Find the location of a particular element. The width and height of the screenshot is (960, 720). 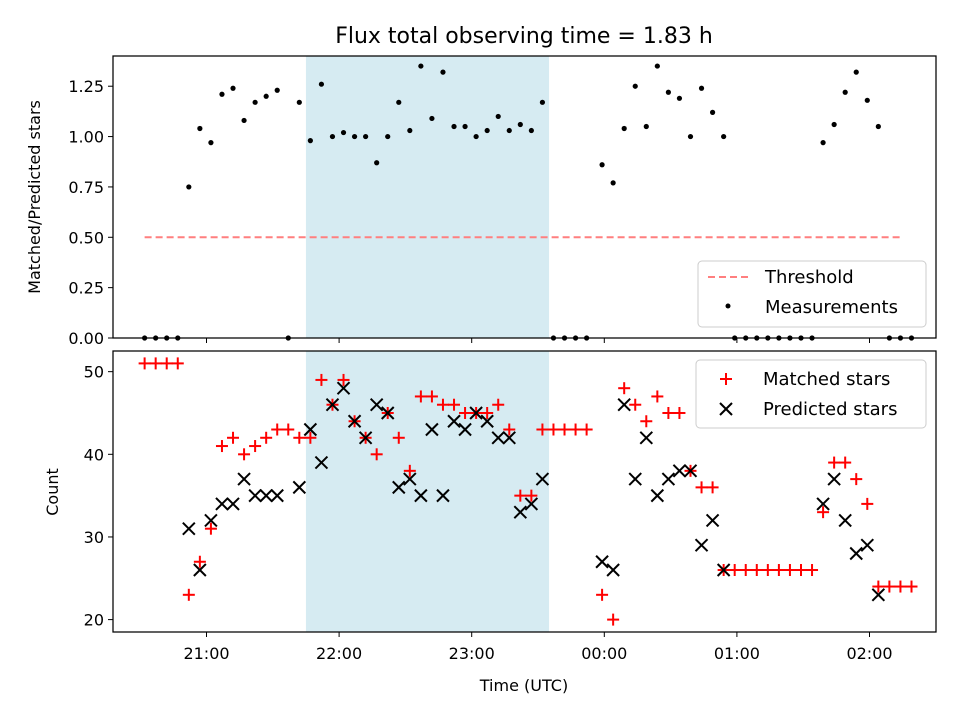

top-highlight-span is located at coordinates (427, 197).